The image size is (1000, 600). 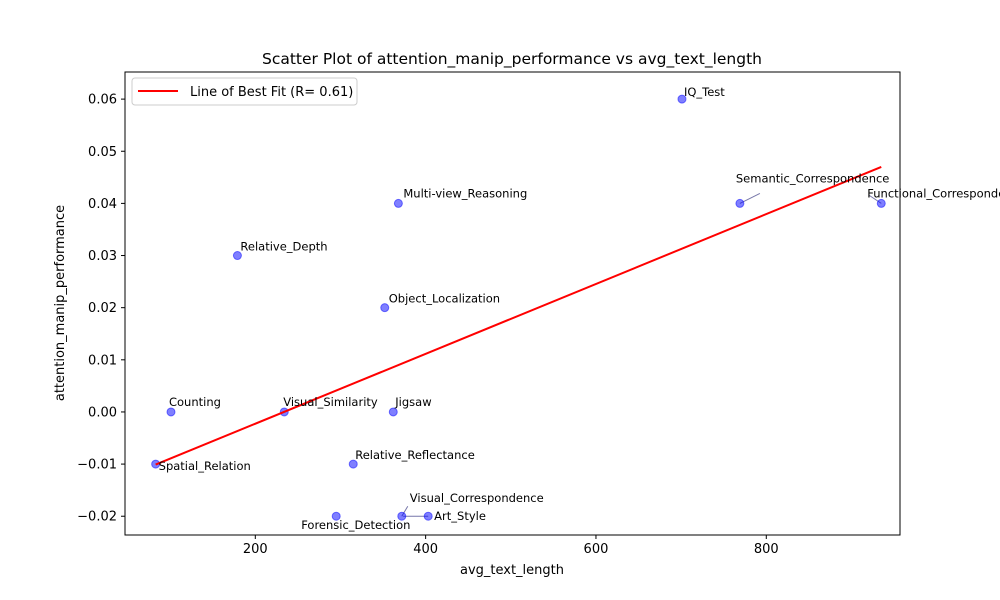 I want to click on point-label: Spatial_Relation, so click(x=205, y=466).